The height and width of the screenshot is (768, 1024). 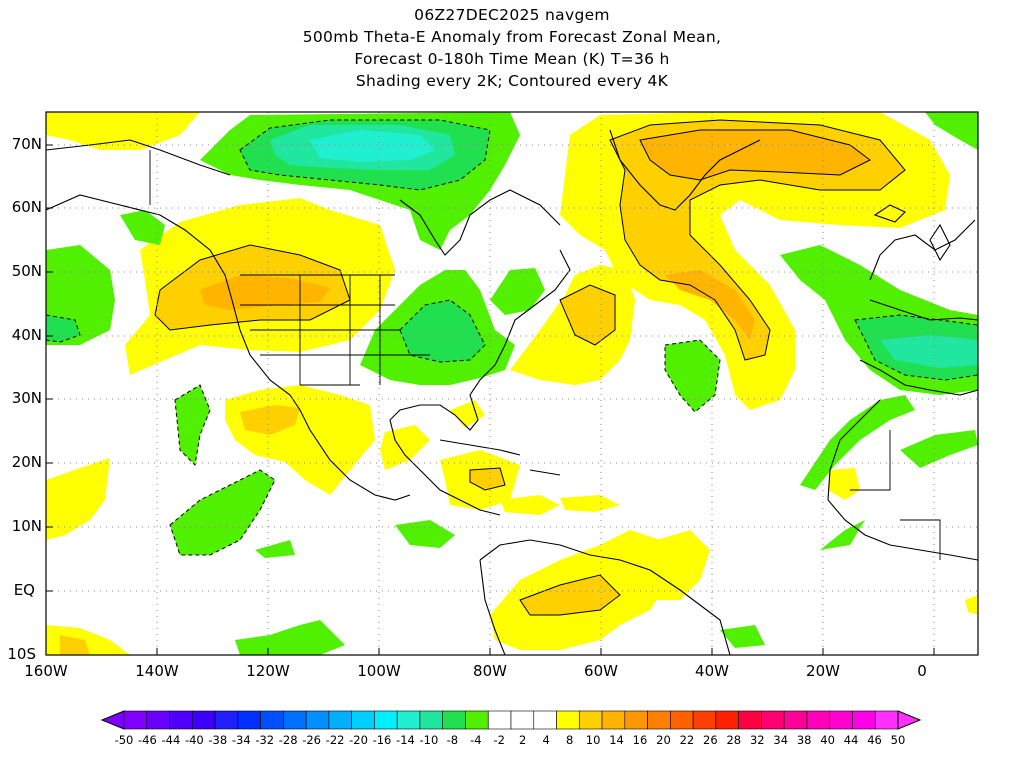 What do you see at coordinates (265, 740) in the screenshot?
I see `colorbar-label: -32` at bounding box center [265, 740].